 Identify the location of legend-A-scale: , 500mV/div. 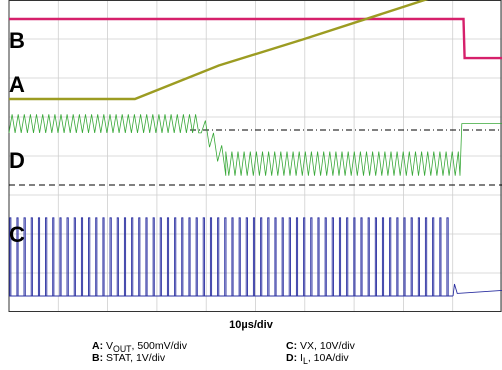
(159, 346).